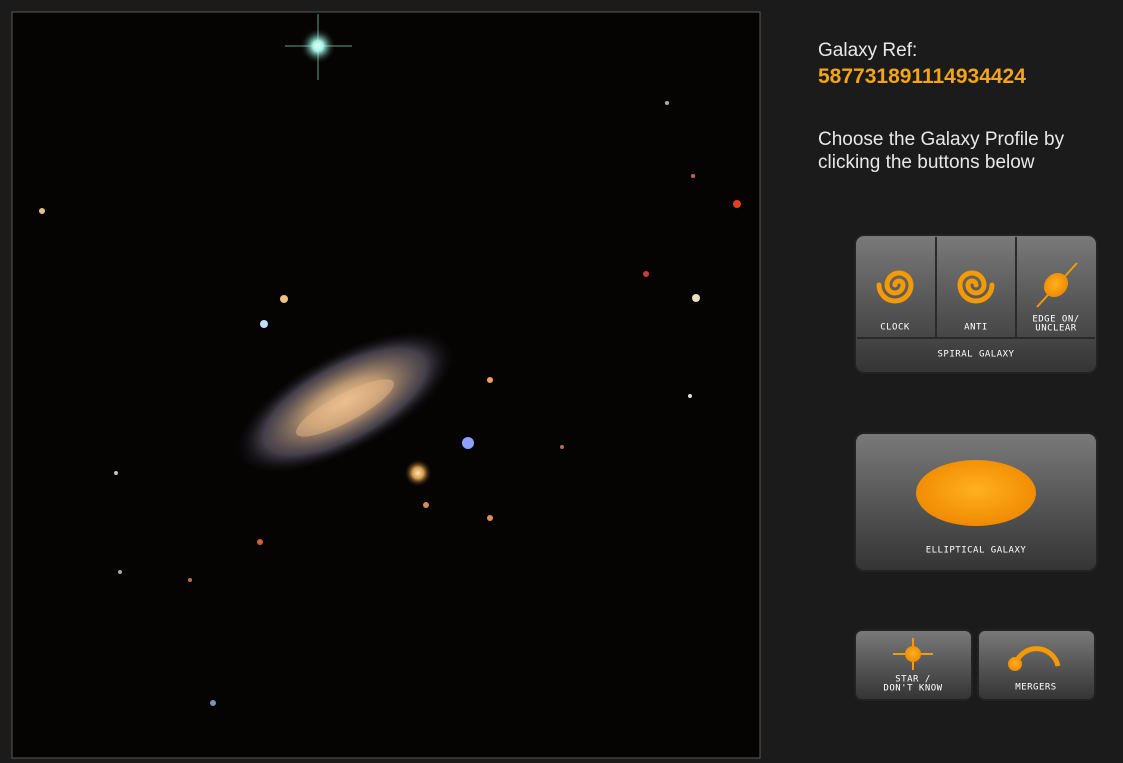 This screenshot has height=763, width=1123. I want to click on elliptical-icon, so click(976, 493).